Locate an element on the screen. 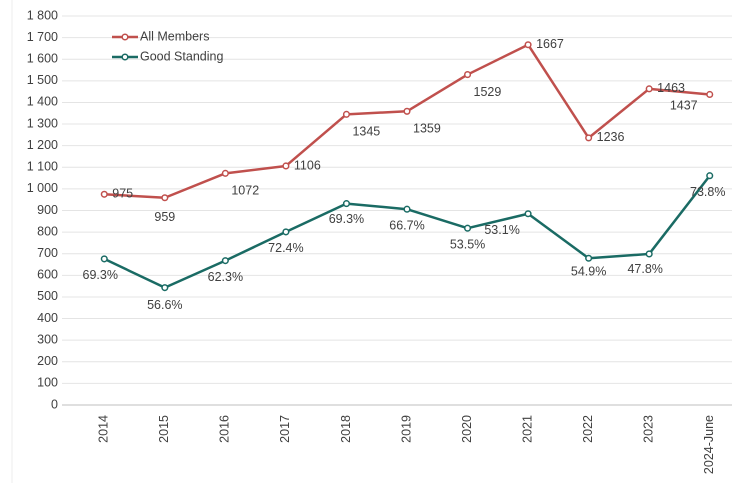 This screenshot has height=483, width=744. y-tick-label: 200 is located at coordinates (47, 361).